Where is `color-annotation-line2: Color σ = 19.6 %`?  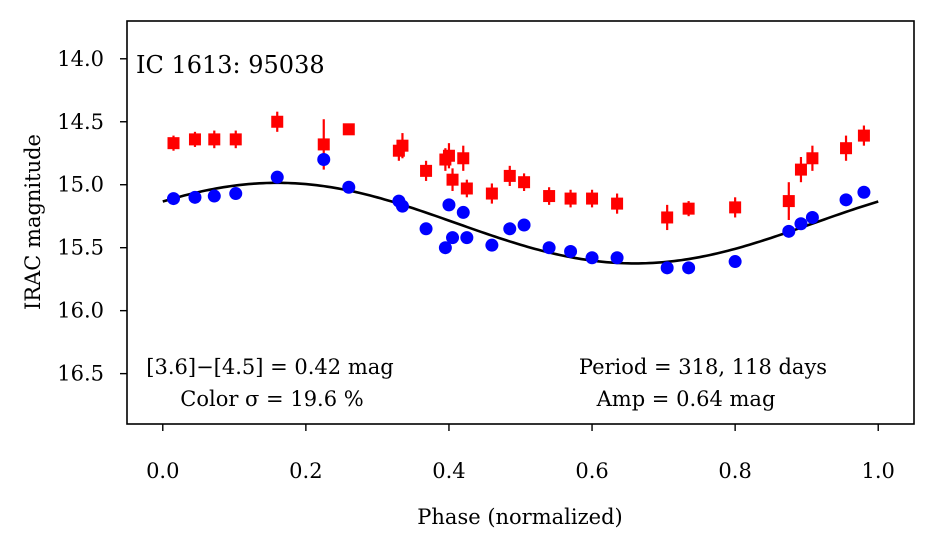 color-annotation-line2: Color σ = 19.6 % is located at coordinates (271, 399).